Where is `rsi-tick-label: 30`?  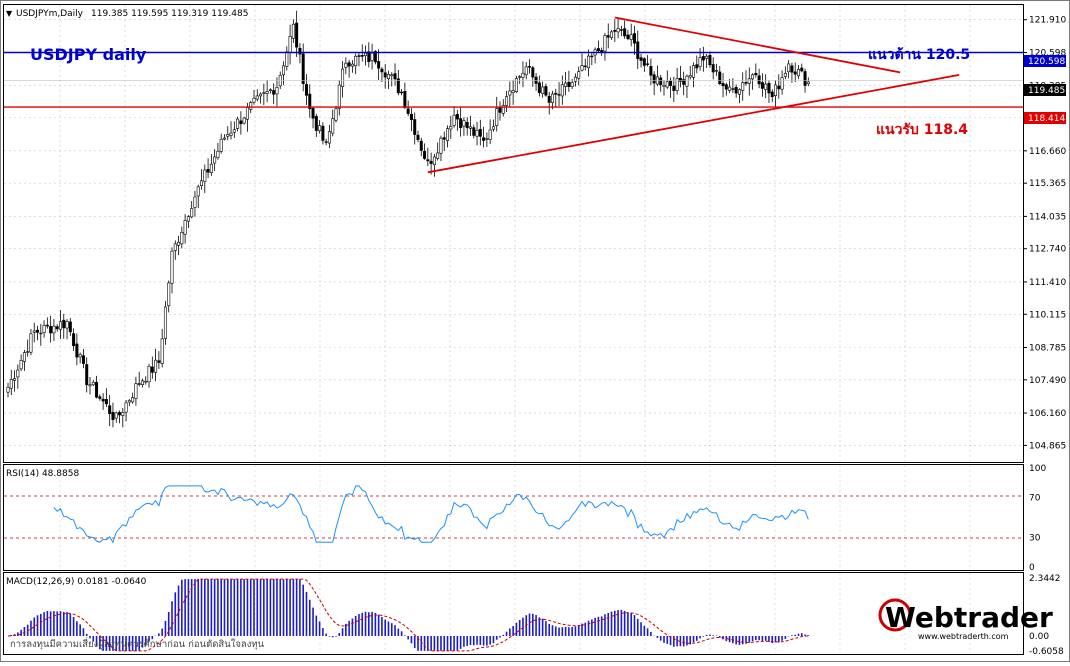
rsi-tick-label: 30 is located at coordinates (1035, 538).